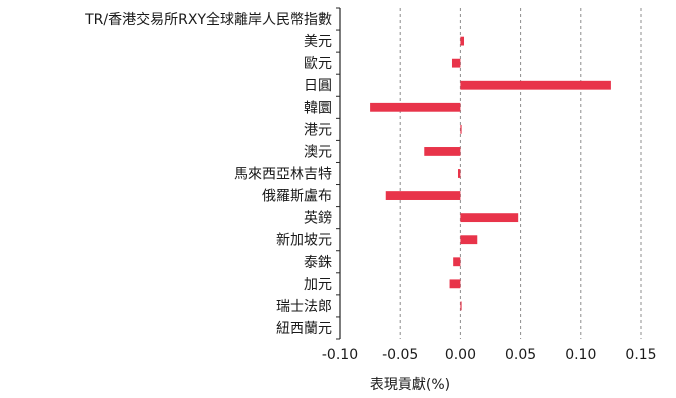 The width and height of the screenshot is (676, 398). I want to click on x-tick-label: 0.05, so click(520, 355).